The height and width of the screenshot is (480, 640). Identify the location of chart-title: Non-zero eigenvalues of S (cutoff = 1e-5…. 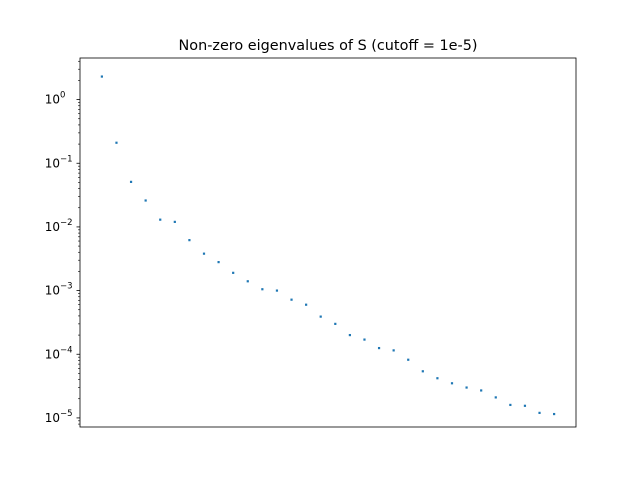
(328, 46).